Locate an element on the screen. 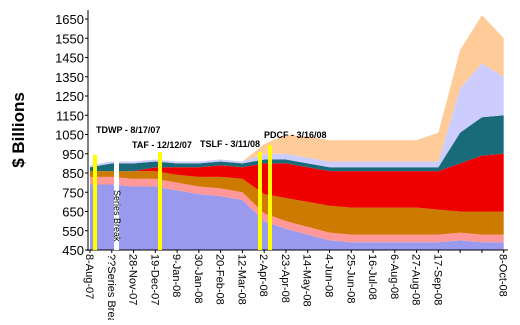  x-tick-label: 20-Feb-08 is located at coordinates (220, 279).